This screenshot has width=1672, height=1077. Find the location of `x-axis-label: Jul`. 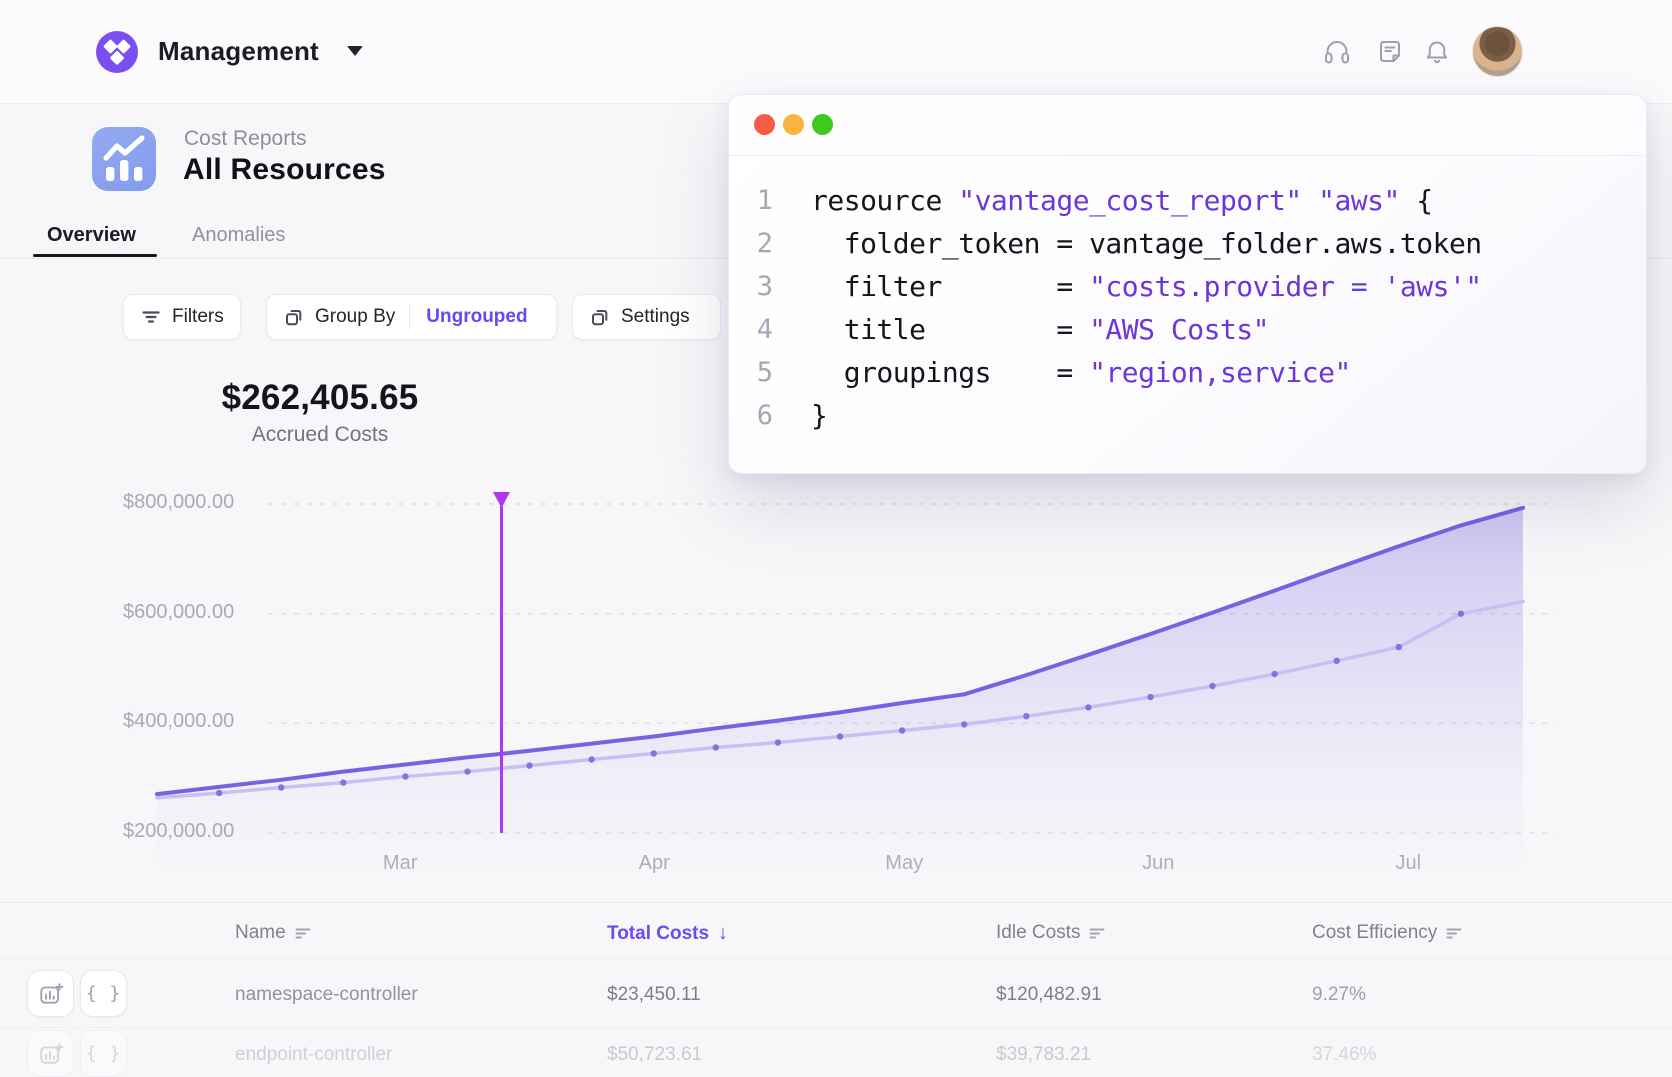

x-axis-label: Jul is located at coordinates (1408, 863).